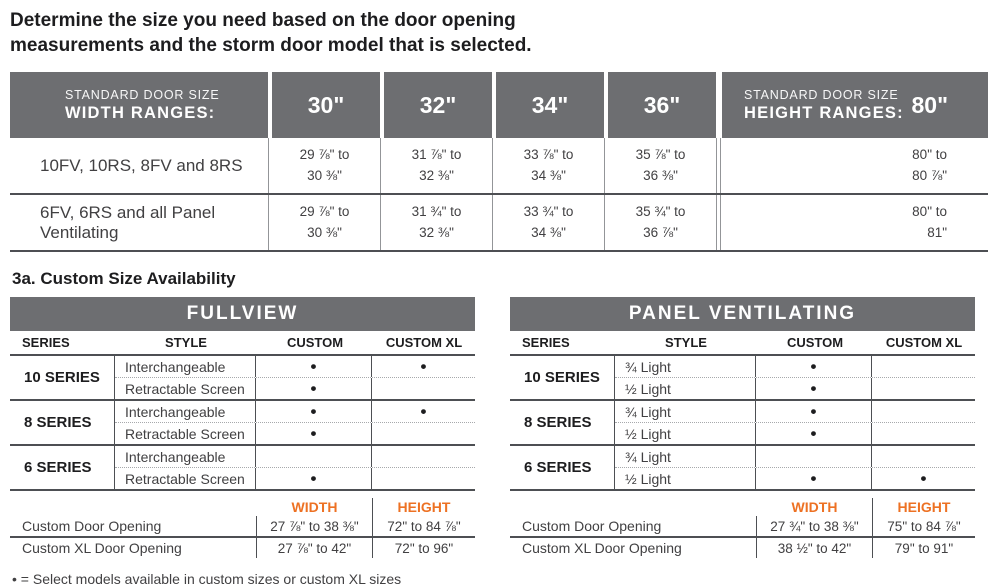  What do you see at coordinates (661, 223) in the screenshot?
I see `width-range-cell: 35 ¾" to 36 ⅞"` at bounding box center [661, 223].